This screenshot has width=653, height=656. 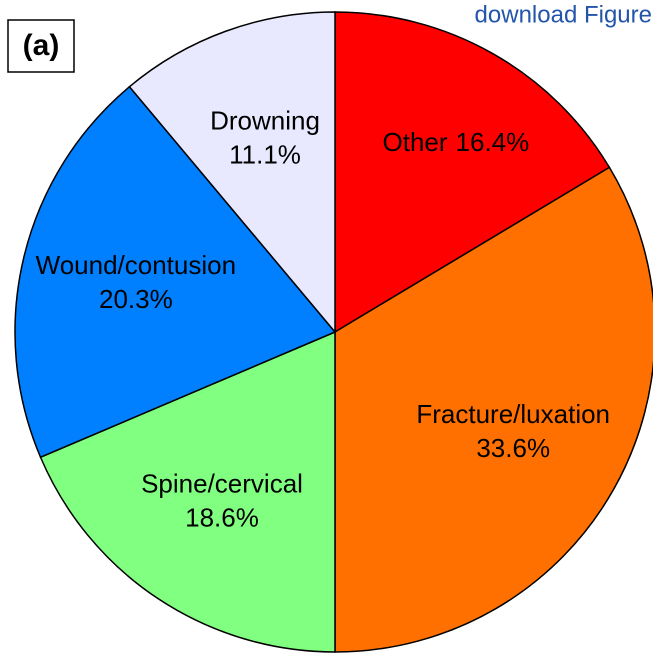 I want to click on panel-box, so click(x=41, y=46).